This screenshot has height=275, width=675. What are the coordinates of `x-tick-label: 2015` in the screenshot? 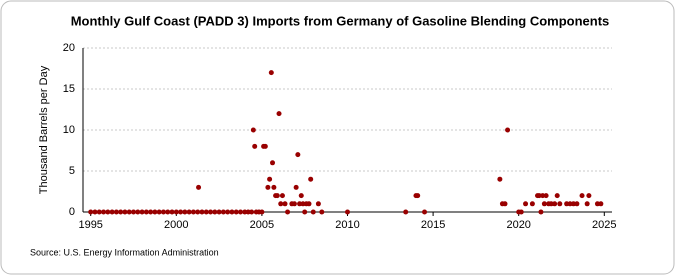 It's located at (433, 225).